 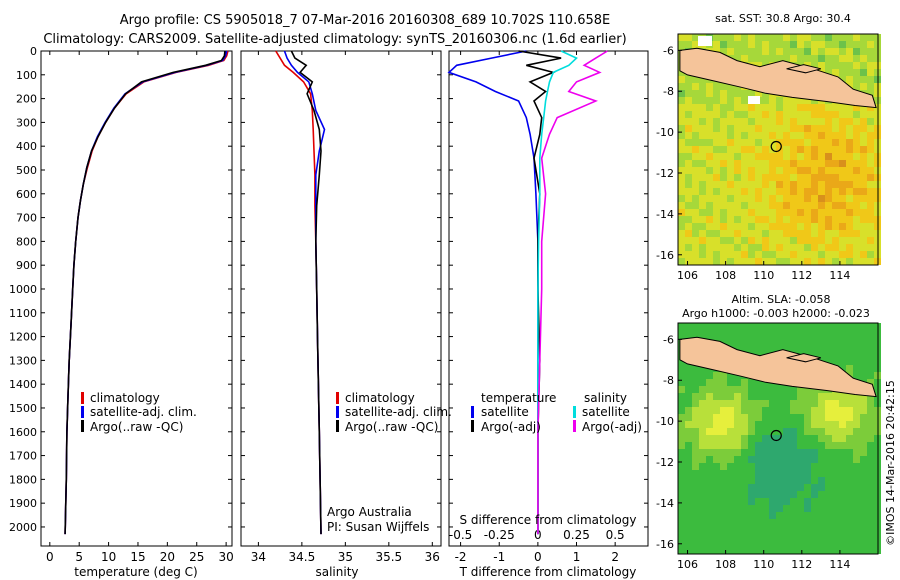 I want to click on legend-title-temperature: temperature, so click(x=518, y=398).